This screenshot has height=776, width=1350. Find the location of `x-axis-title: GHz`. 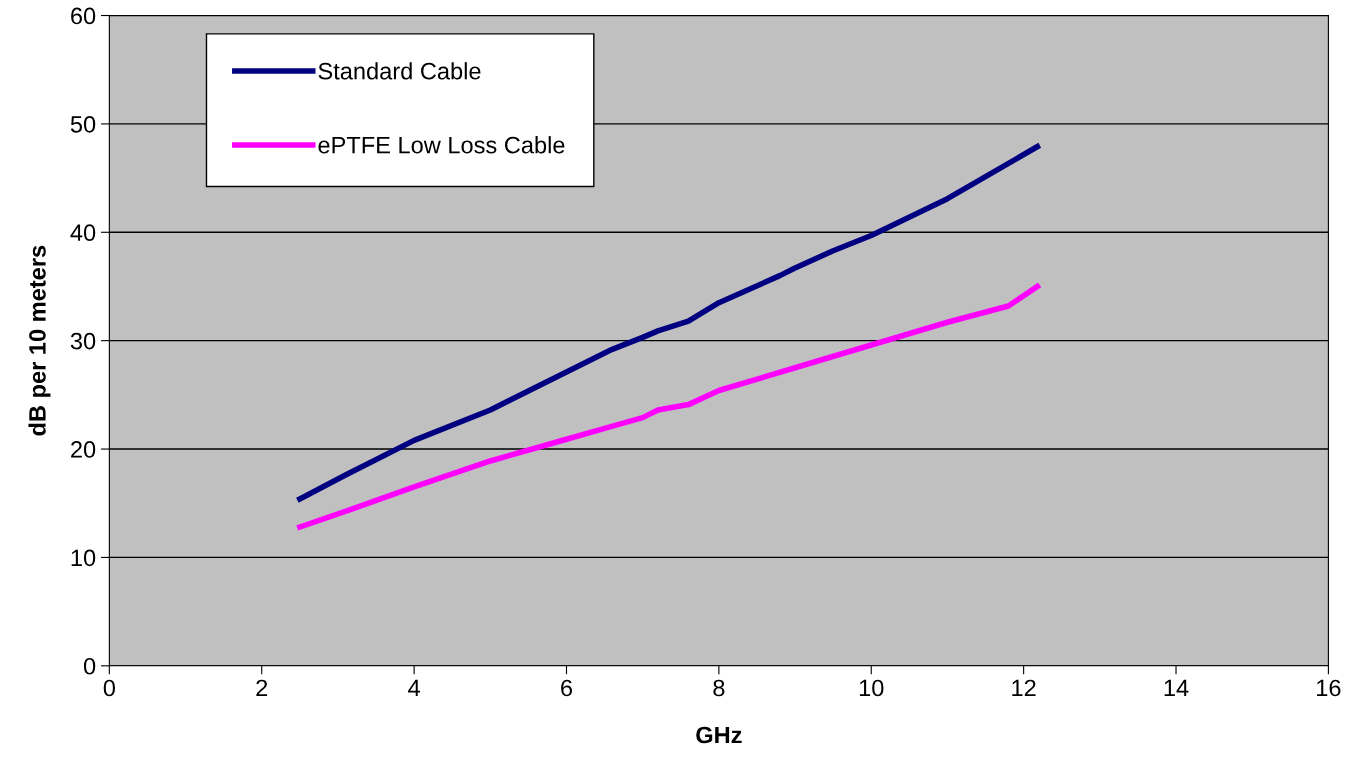

x-axis-title: GHz is located at coordinates (719, 735).